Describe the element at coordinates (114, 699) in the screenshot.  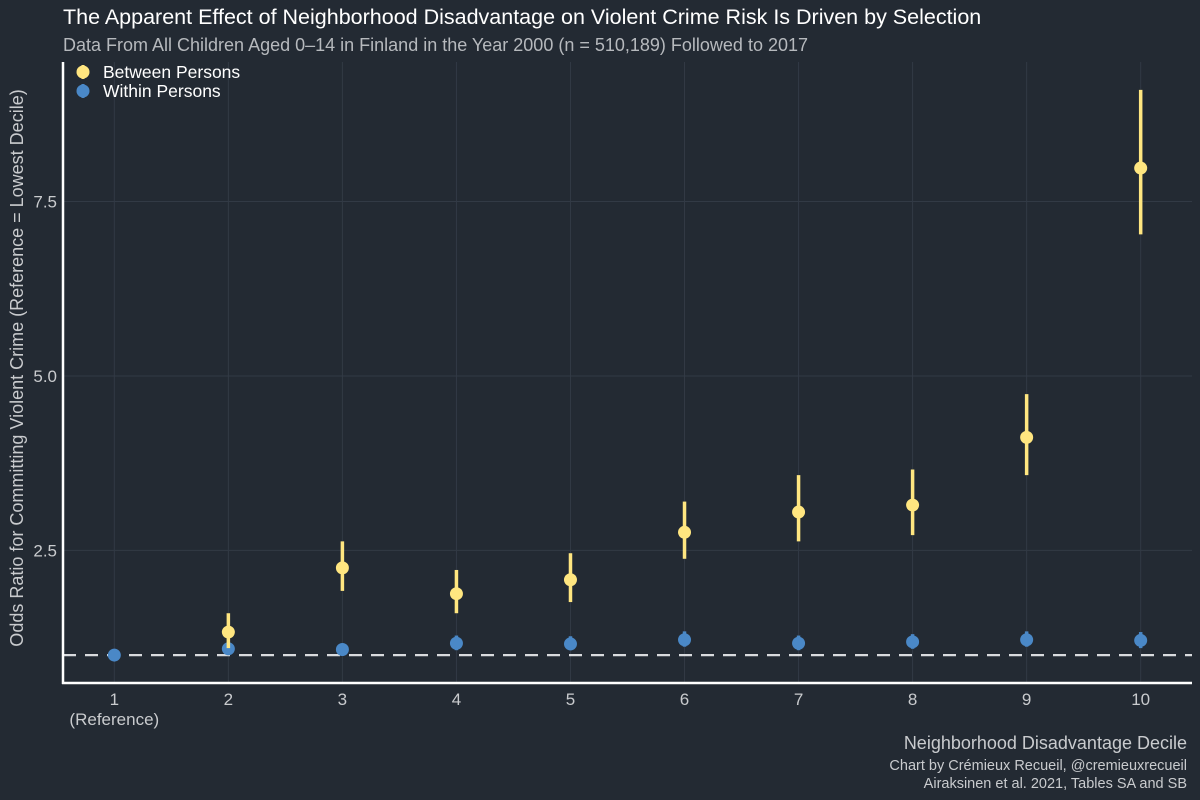
I see `x-tick-label: 1` at that location.